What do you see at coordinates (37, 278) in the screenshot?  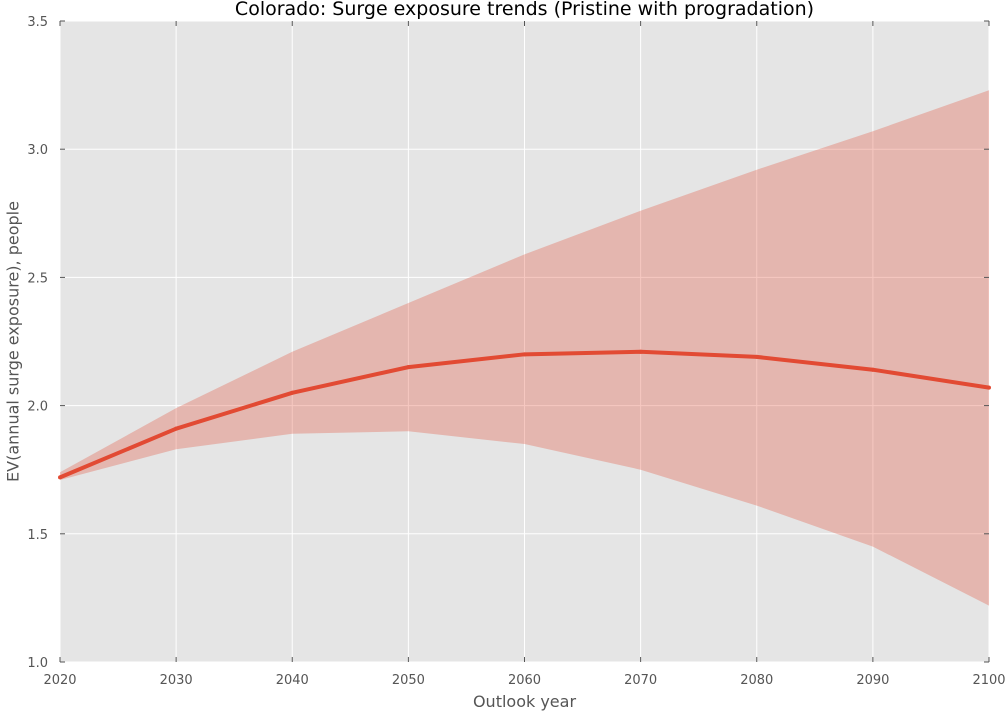 I see `y-tick-label: 2.5` at bounding box center [37, 278].